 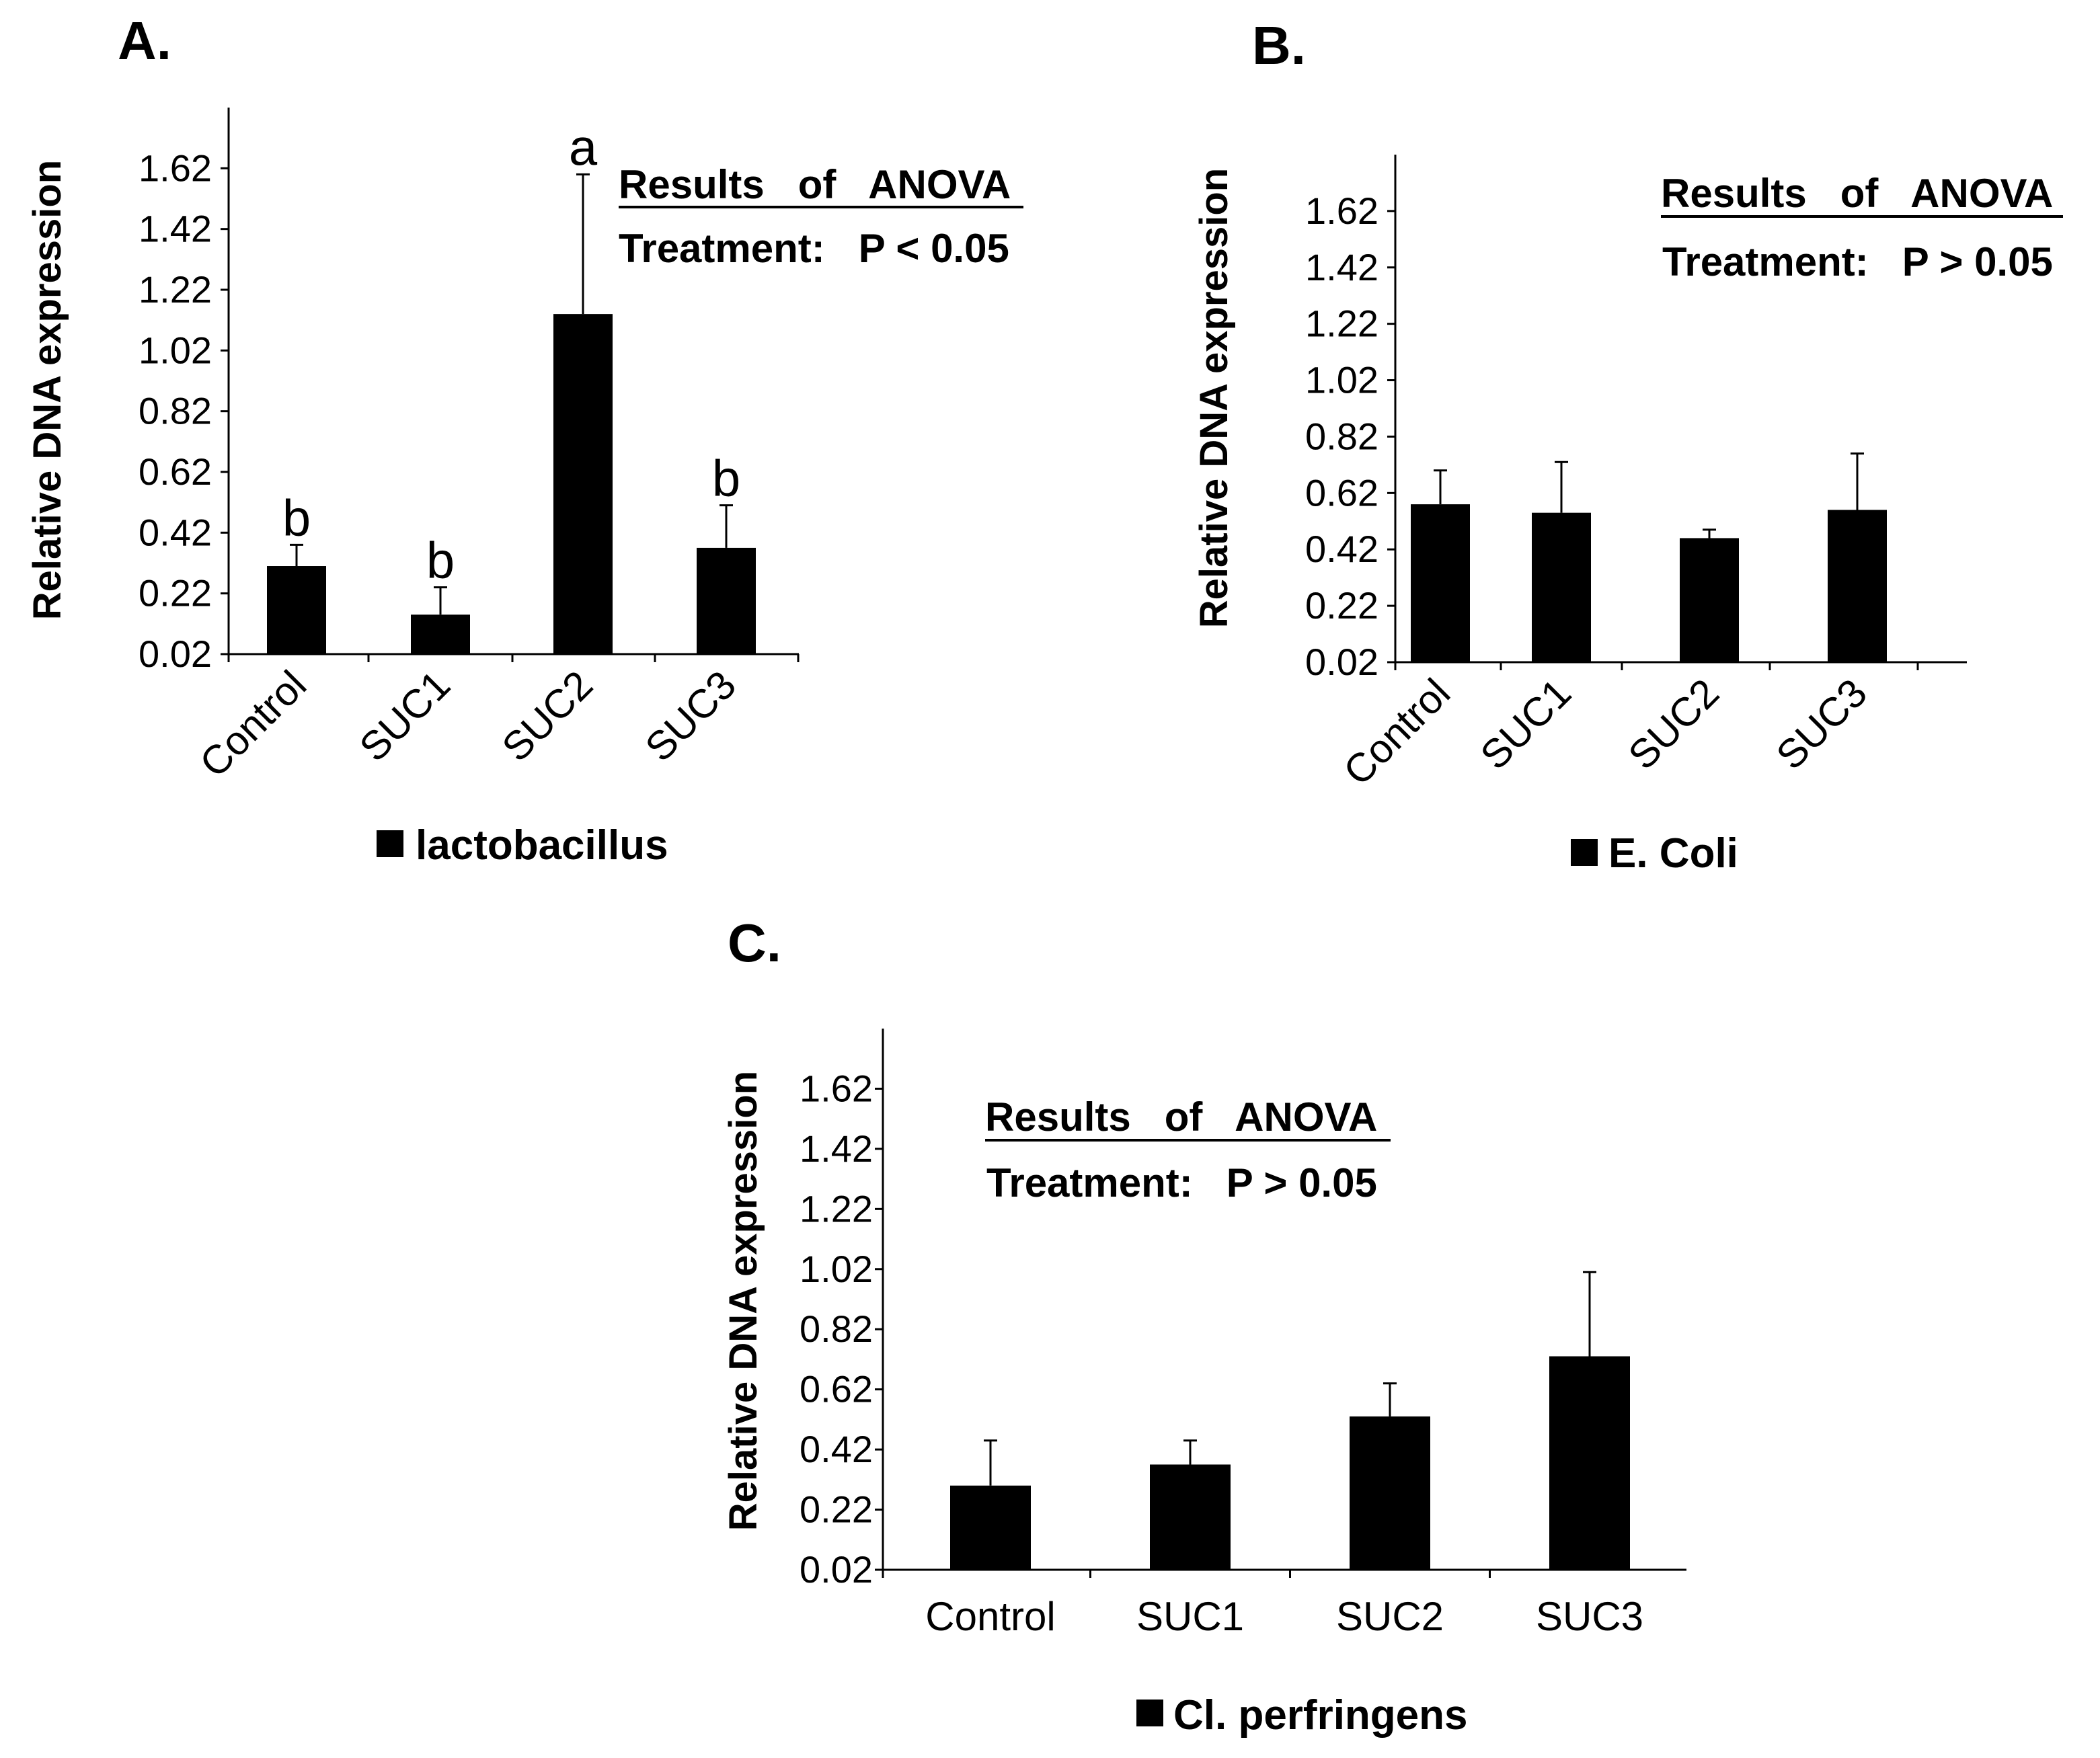 I want to click on panel-letter: B., so click(x=1279, y=45).